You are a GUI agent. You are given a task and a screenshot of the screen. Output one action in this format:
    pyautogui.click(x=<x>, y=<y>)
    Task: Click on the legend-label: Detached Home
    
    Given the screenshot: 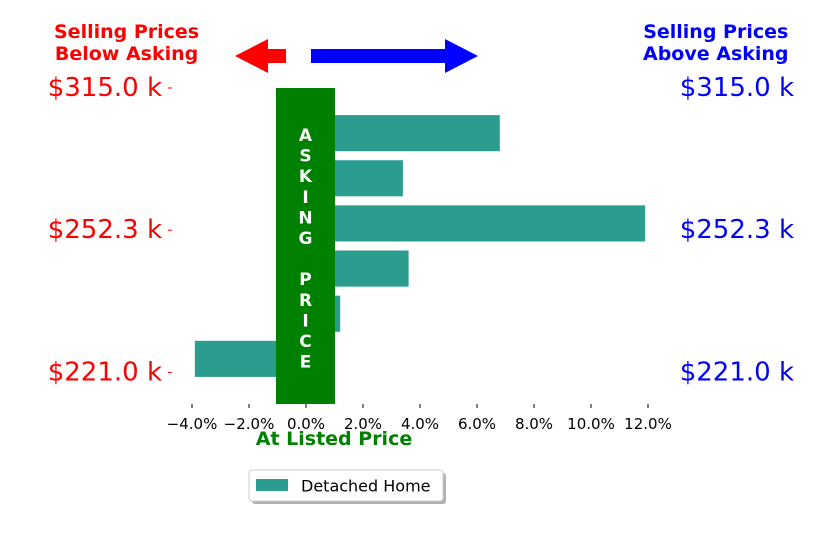 What is the action you would take?
    pyautogui.click(x=366, y=486)
    